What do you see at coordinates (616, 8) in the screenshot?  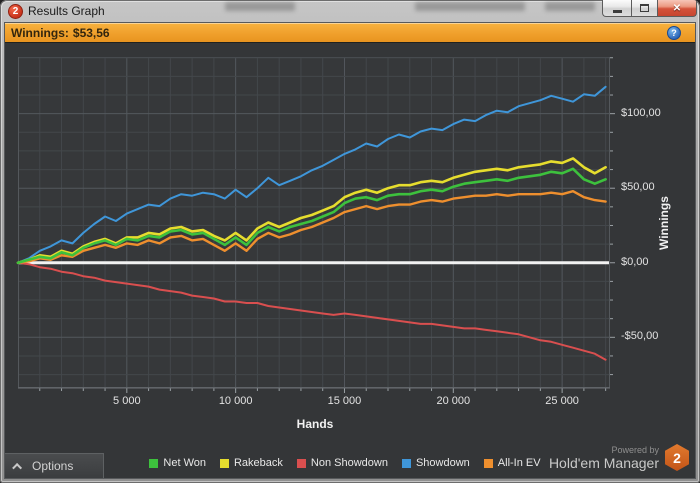 I see `minimize-button` at bounding box center [616, 8].